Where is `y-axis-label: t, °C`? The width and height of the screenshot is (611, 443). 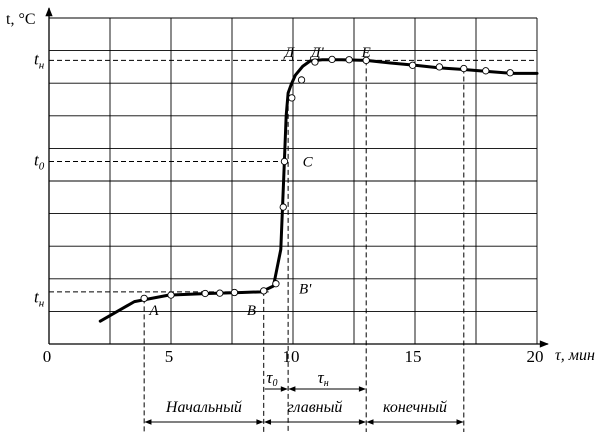
y-axis-label: t, °C is located at coordinates (21, 19).